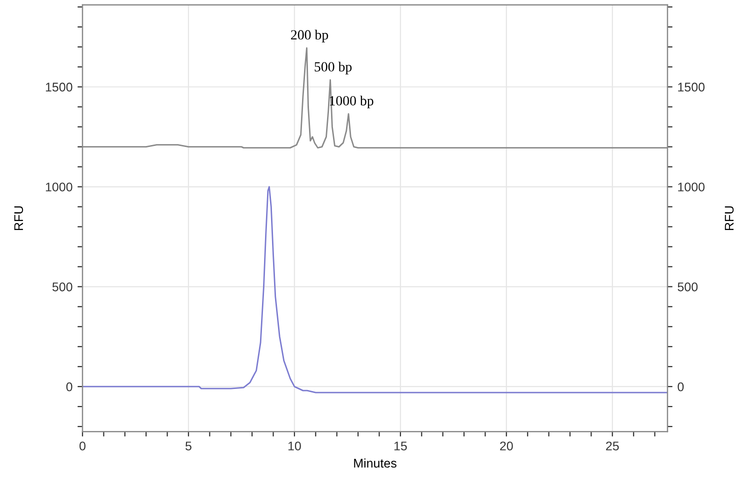  Describe the element at coordinates (59, 87) in the screenshot. I see `y-tick-label: 1500` at that location.